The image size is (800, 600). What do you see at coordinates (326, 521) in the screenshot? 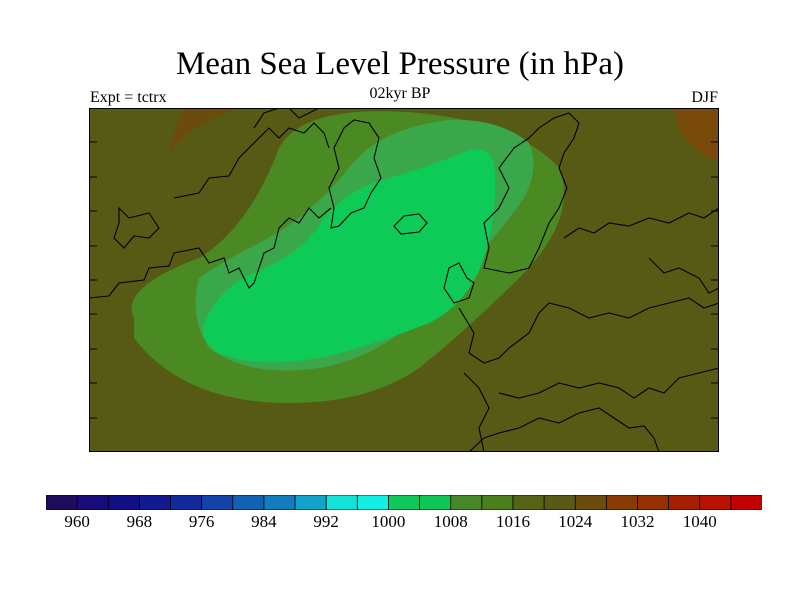
I see `colorbar-tick-label: 992` at bounding box center [326, 521].